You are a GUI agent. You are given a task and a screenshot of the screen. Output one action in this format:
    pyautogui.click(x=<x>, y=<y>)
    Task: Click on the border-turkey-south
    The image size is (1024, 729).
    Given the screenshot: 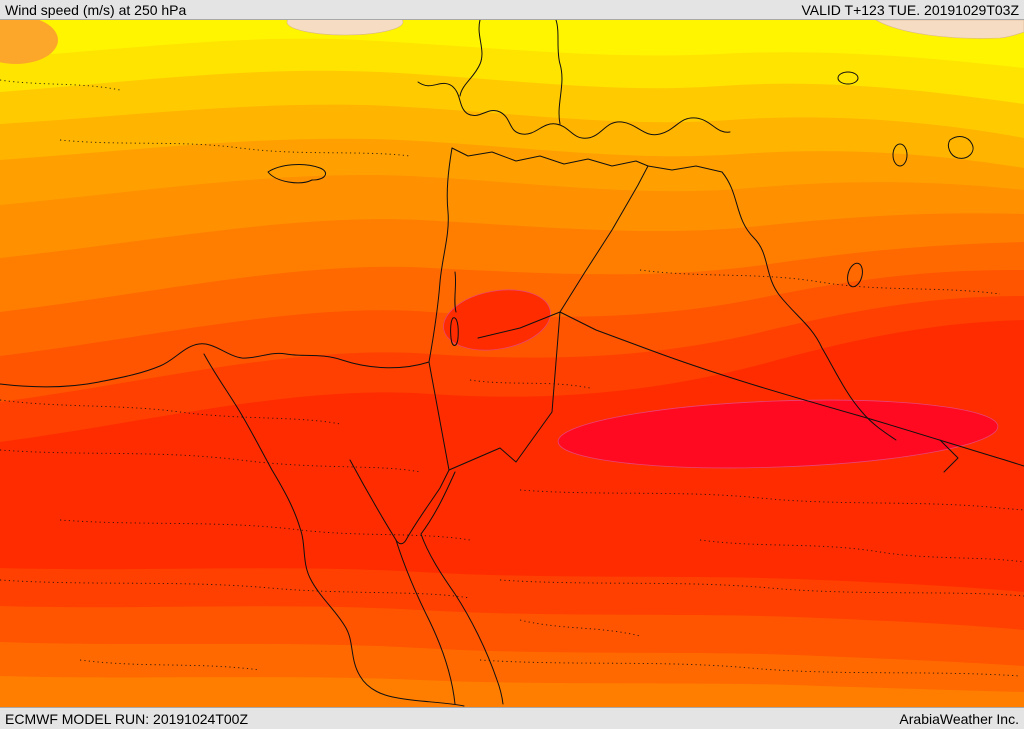 What is the action you would take?
    pyautogui.click(x=587, y=160)
    